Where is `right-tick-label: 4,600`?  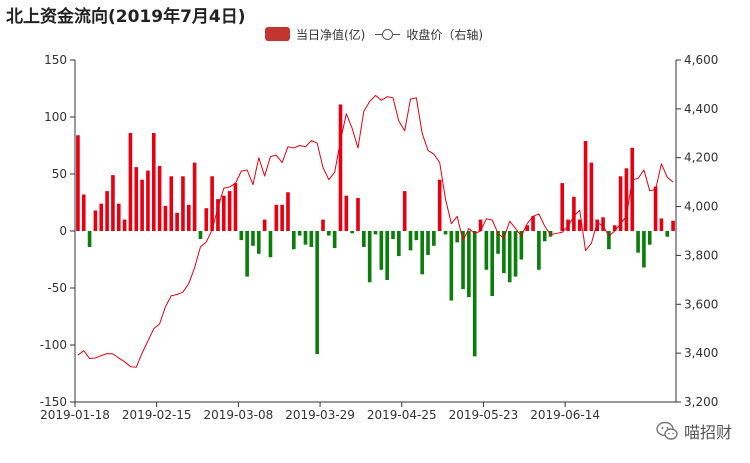
right-tick-label: 4,600 is located at coordinates (701, 60).